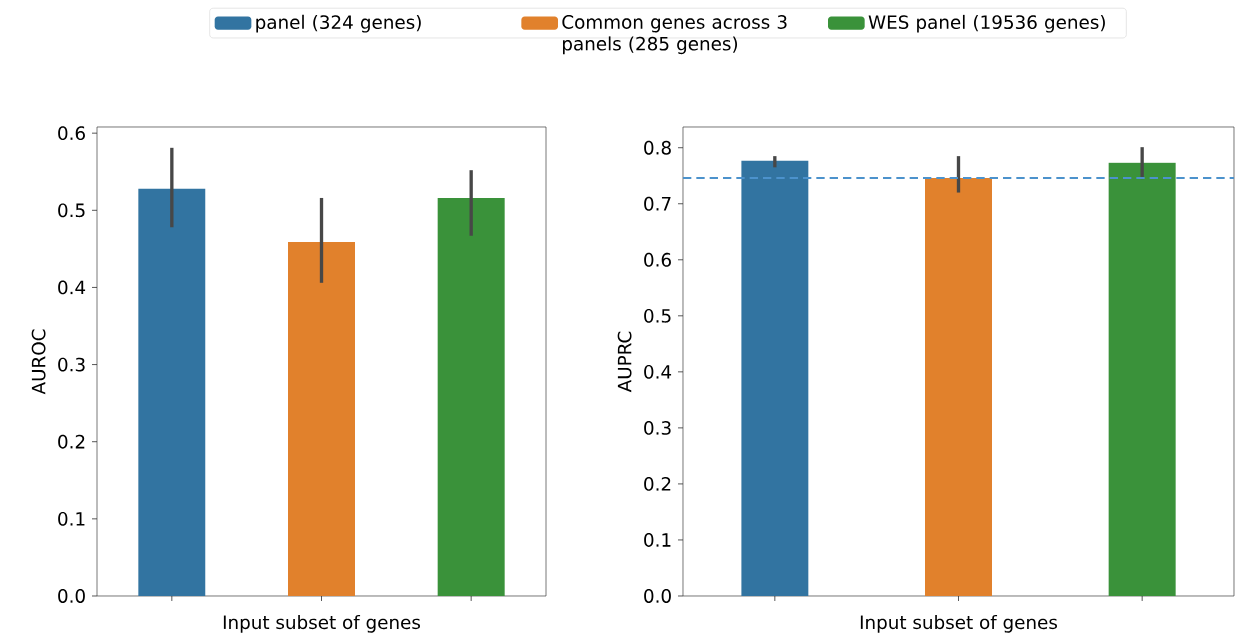 This screenshot has width=1241, height=638. Describe the element at coordinates (624, 362) in the screenshot. I see `y-axis-title: AUPRC` at that location.